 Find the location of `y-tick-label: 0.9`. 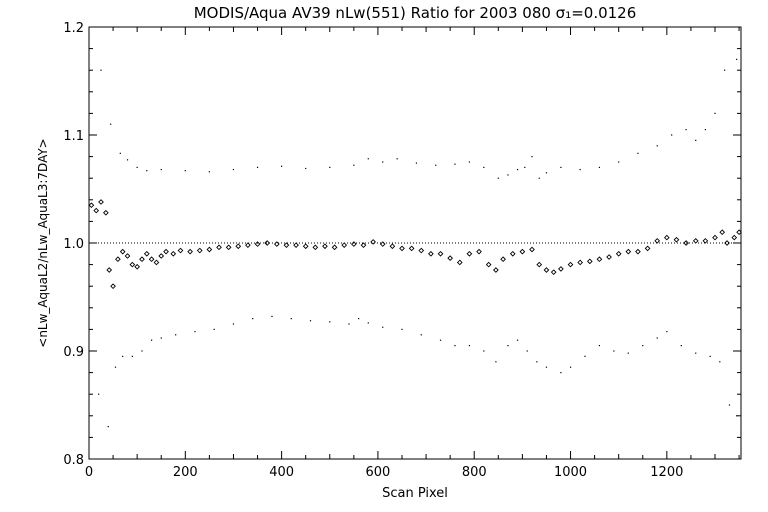

y-tick-label: 0.9 is located at coordinates (73, 352).